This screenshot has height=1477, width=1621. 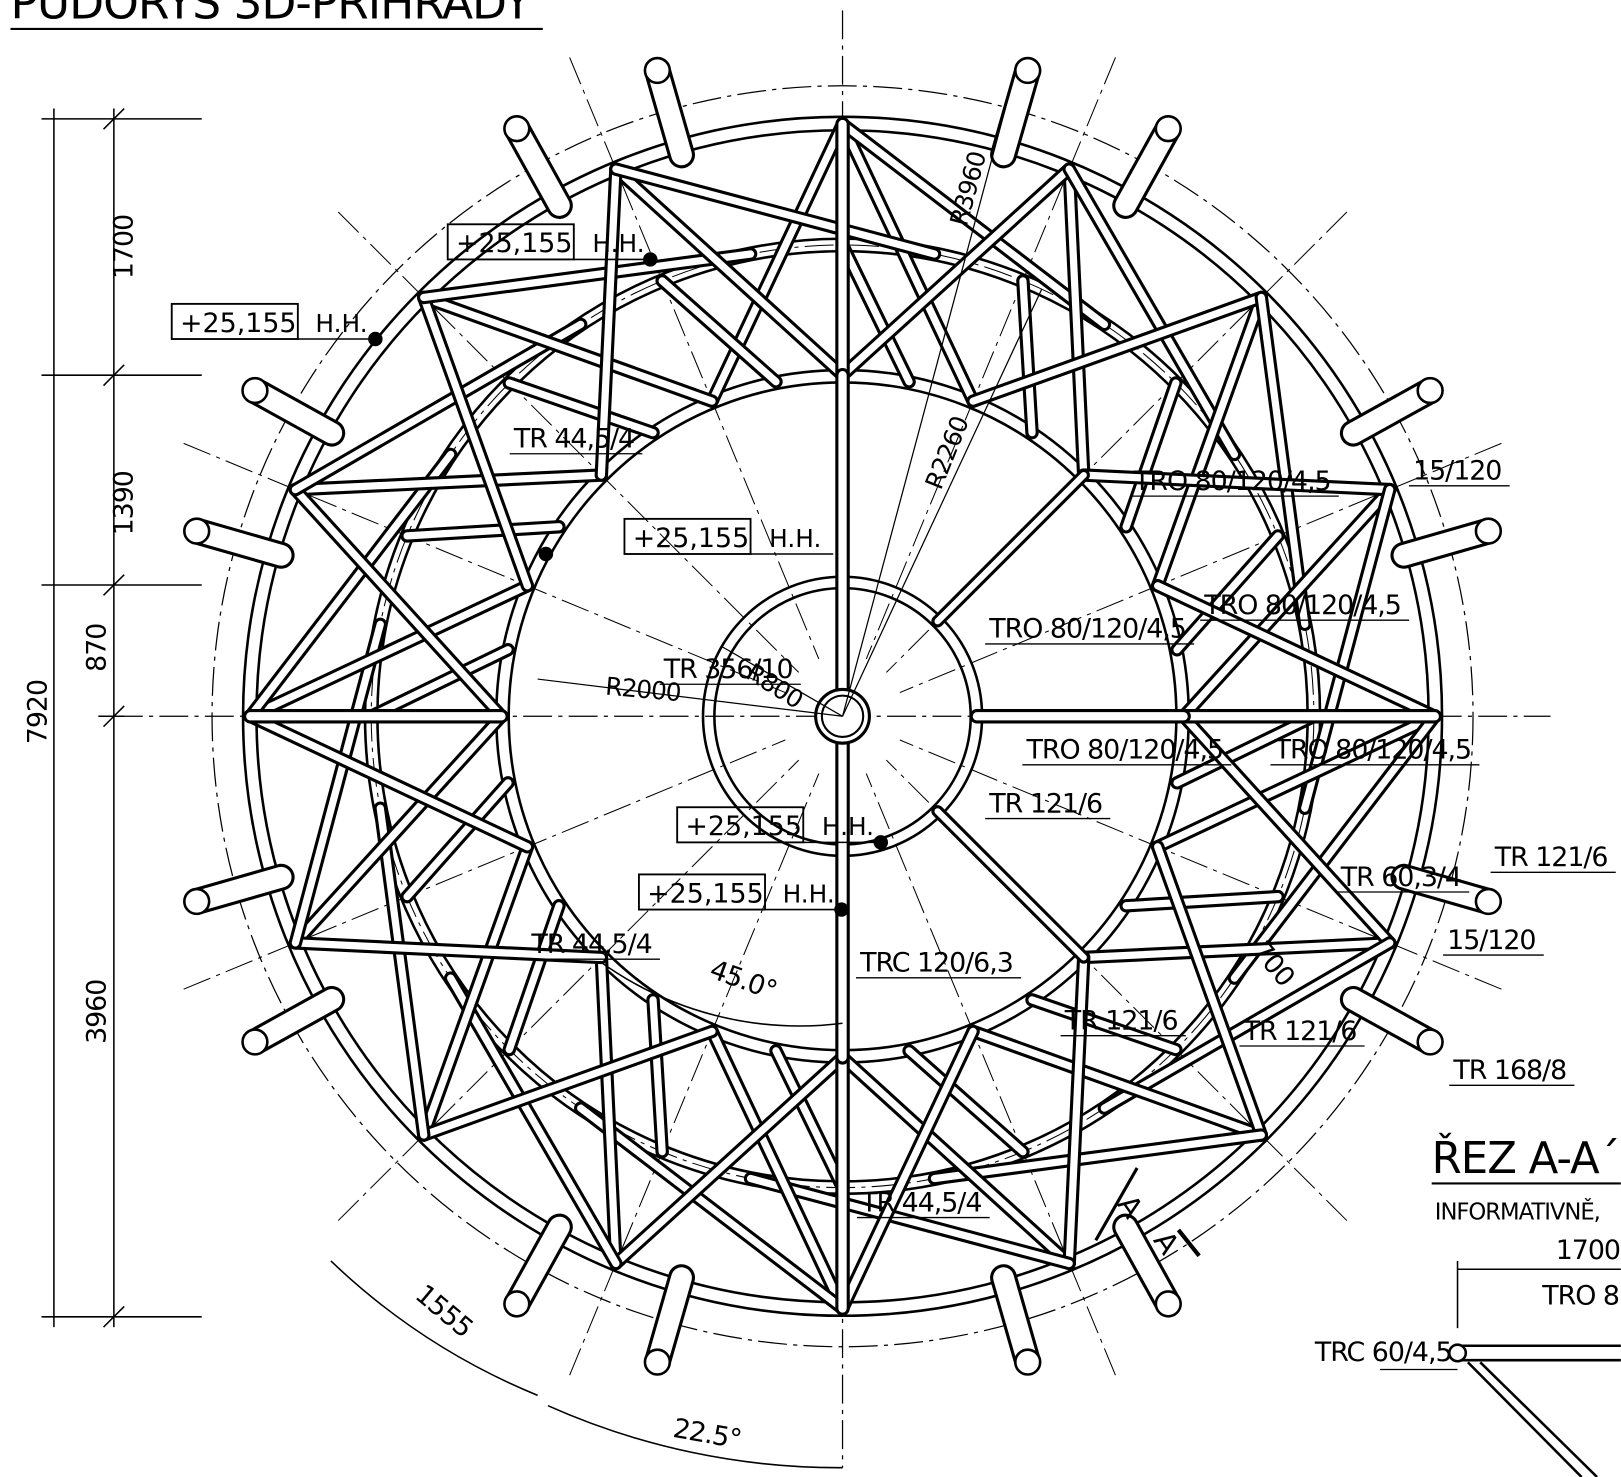 What do you see at coordinates (968, 189) in the screenshot?
I see `radius-label: R3960` at bounding box center [968, 189].